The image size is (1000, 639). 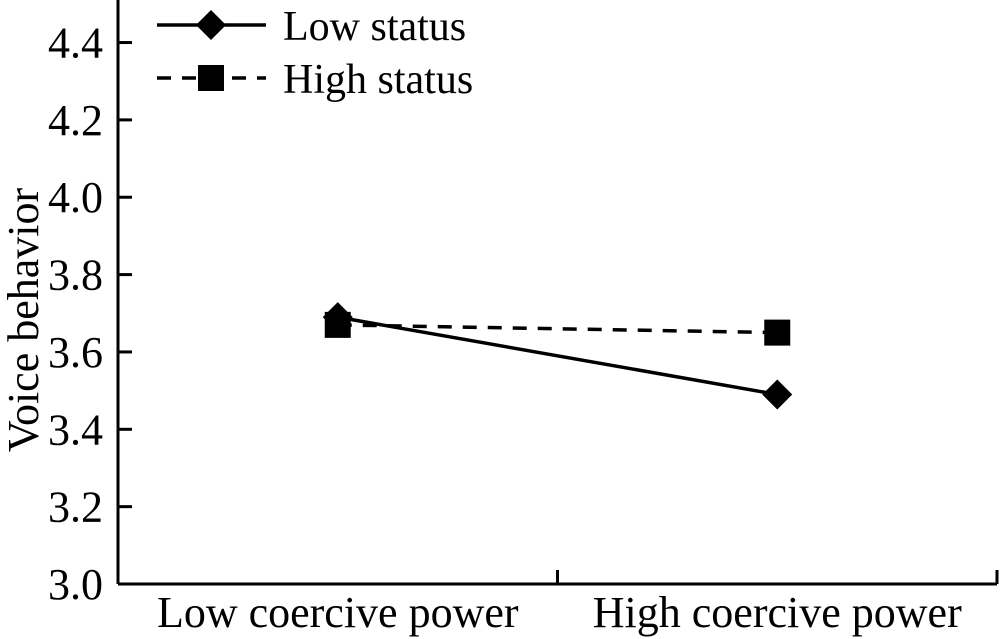 What do you see at coordinates (75, 43) in the screenshot?
I see `y-axis-tick-label: 4.4` at bounding box center [75, 43].